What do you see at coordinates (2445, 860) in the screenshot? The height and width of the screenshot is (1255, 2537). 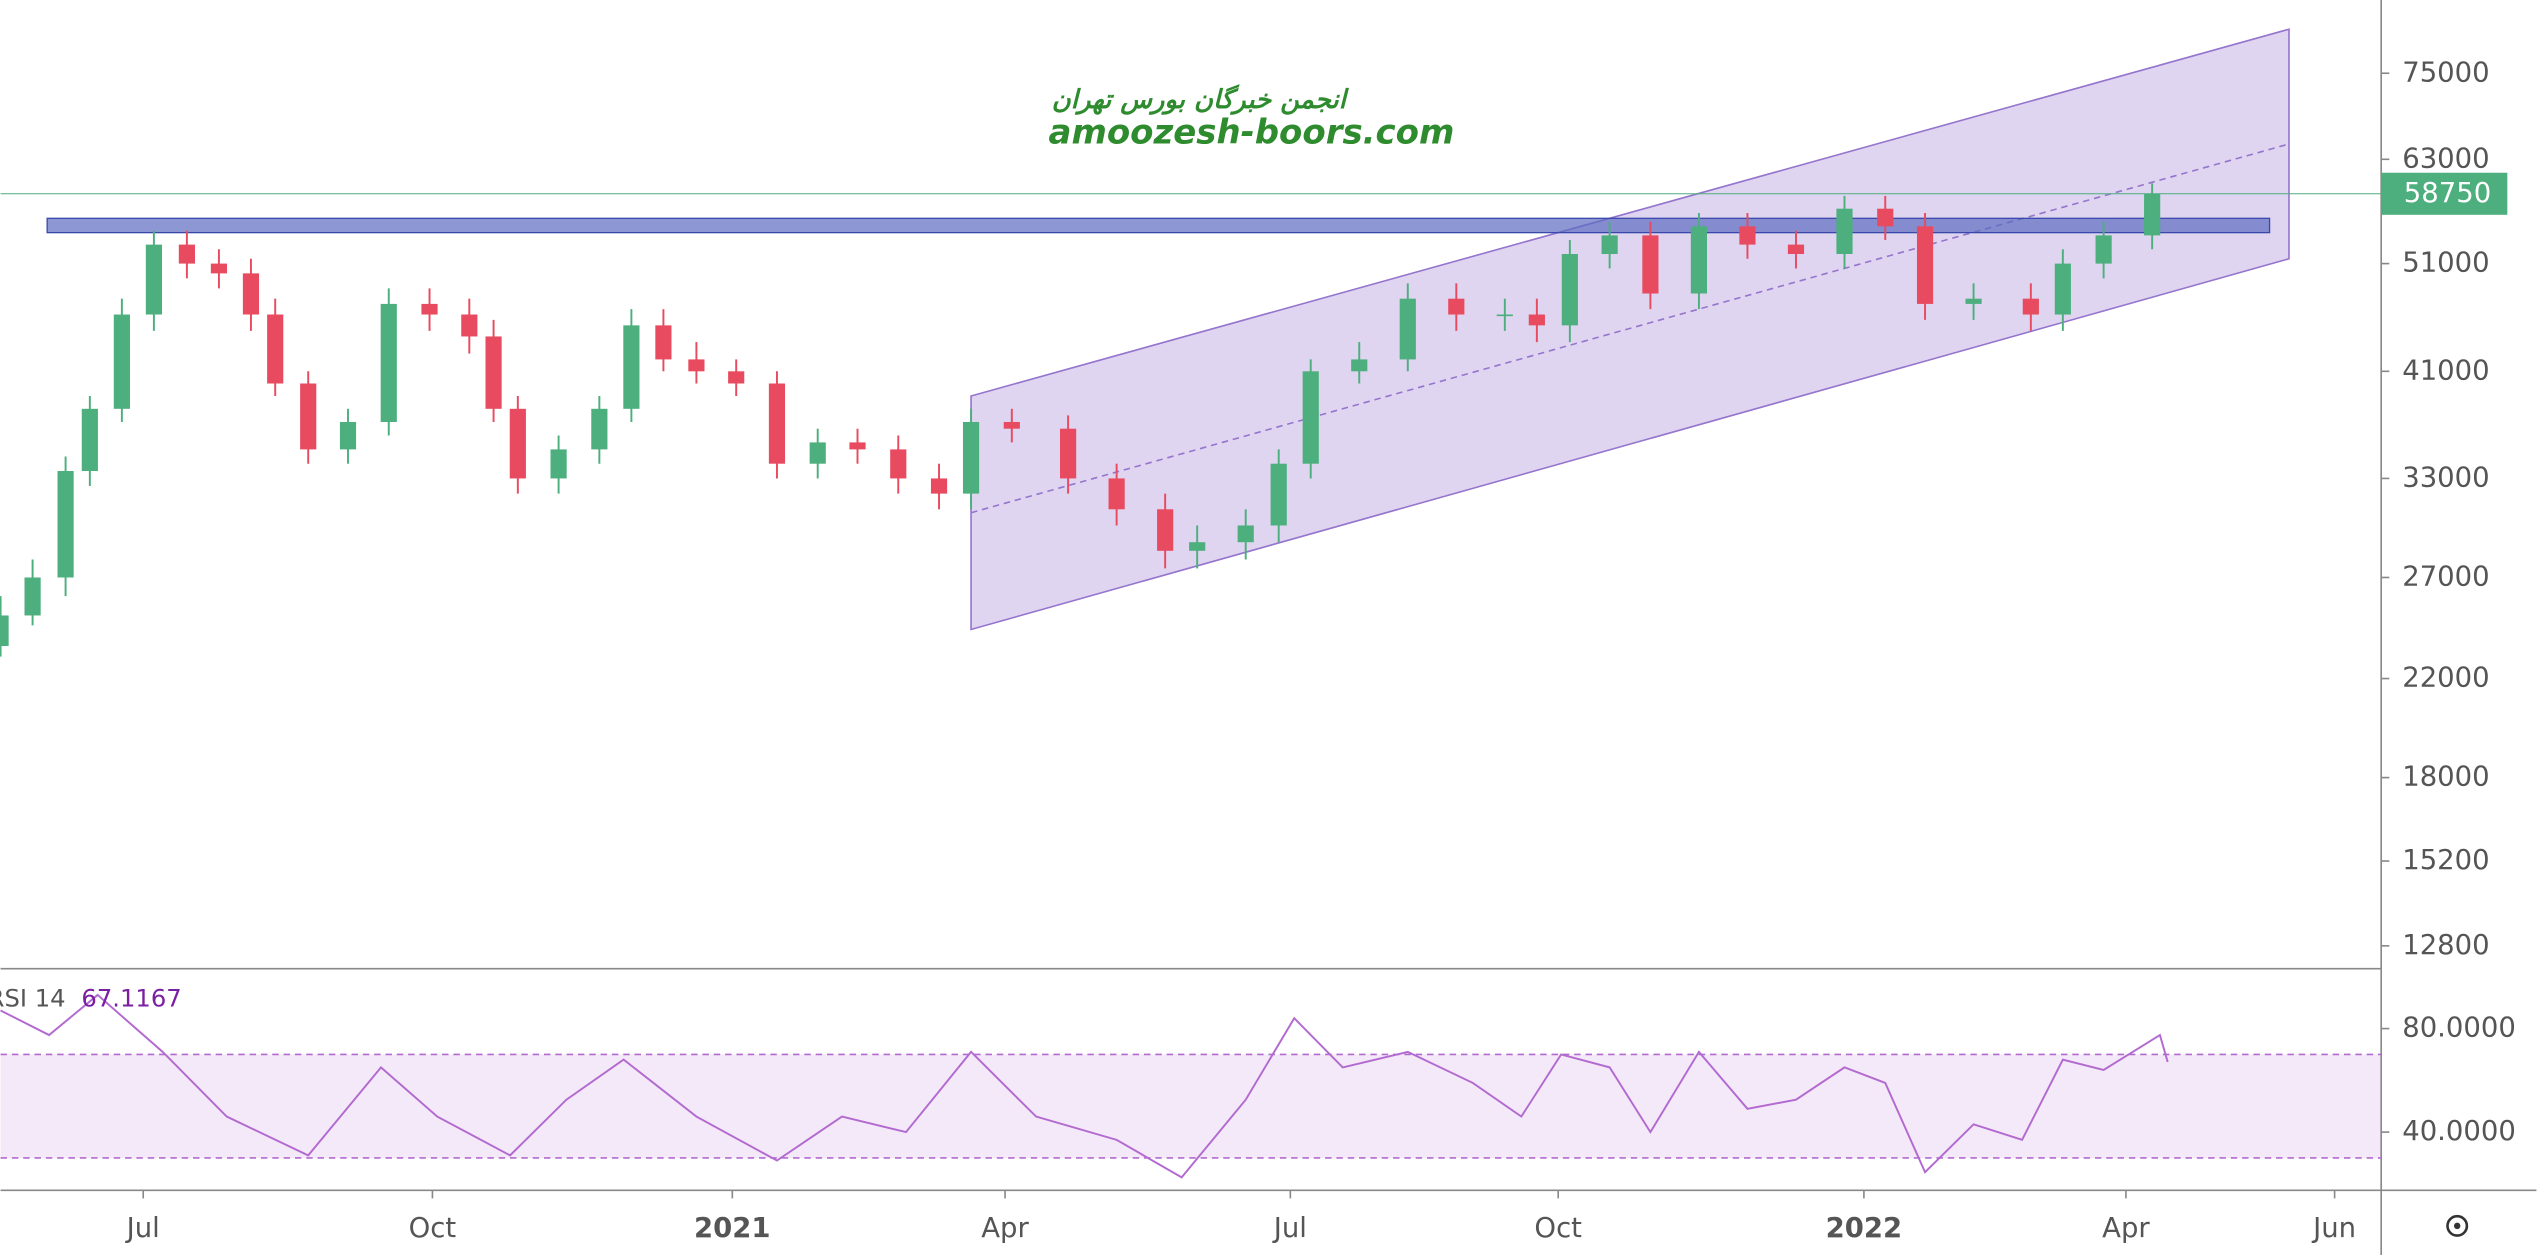 I see `y-tick-label: 15200` at bounding box center [2445, 860].